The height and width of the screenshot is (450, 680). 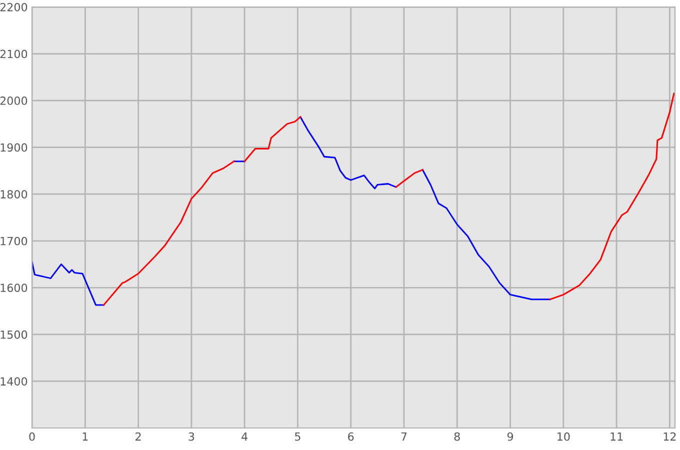 I want to click on y-tick-label: 1700, so click(x=14, y=241).